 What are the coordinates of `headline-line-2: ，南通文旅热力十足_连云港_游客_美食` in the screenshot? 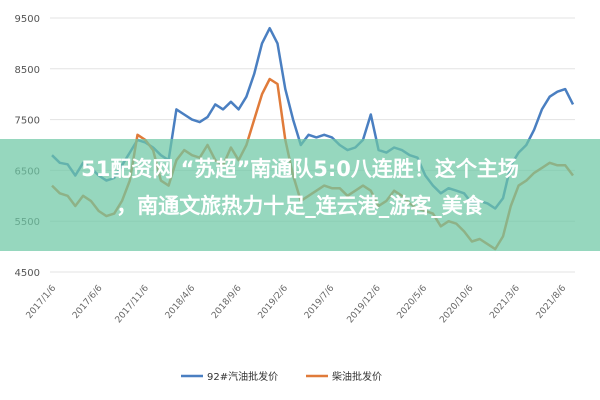 It's located at (300, 206).